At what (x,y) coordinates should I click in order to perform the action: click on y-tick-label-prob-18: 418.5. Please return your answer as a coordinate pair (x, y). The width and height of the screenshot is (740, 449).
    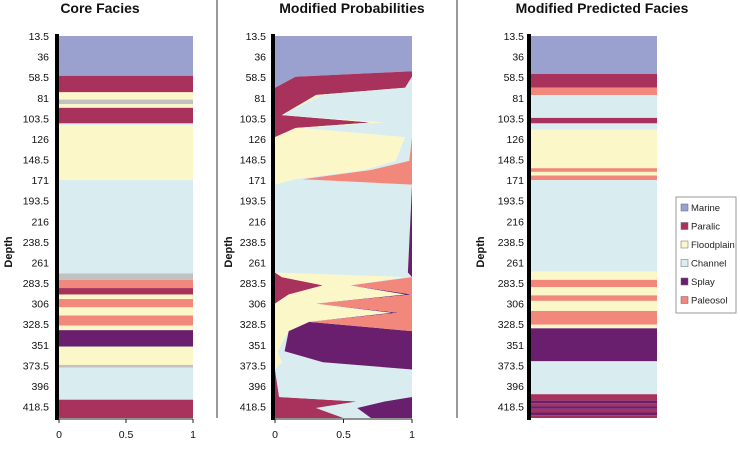
    Looking at the image, I should click on (253, 408).